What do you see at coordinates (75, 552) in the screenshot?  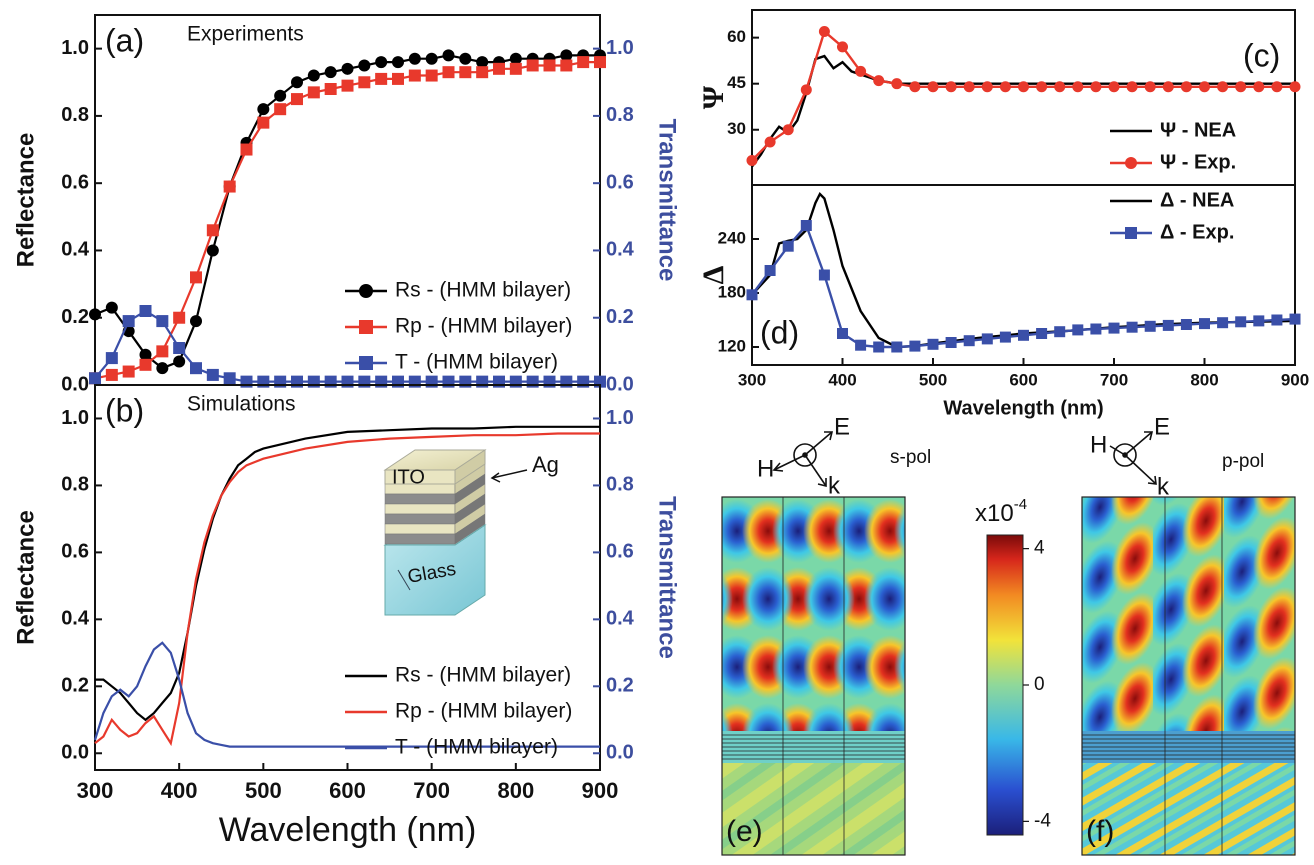 I see `y-tick-label: 0.6` at bounding box center [75, 552].